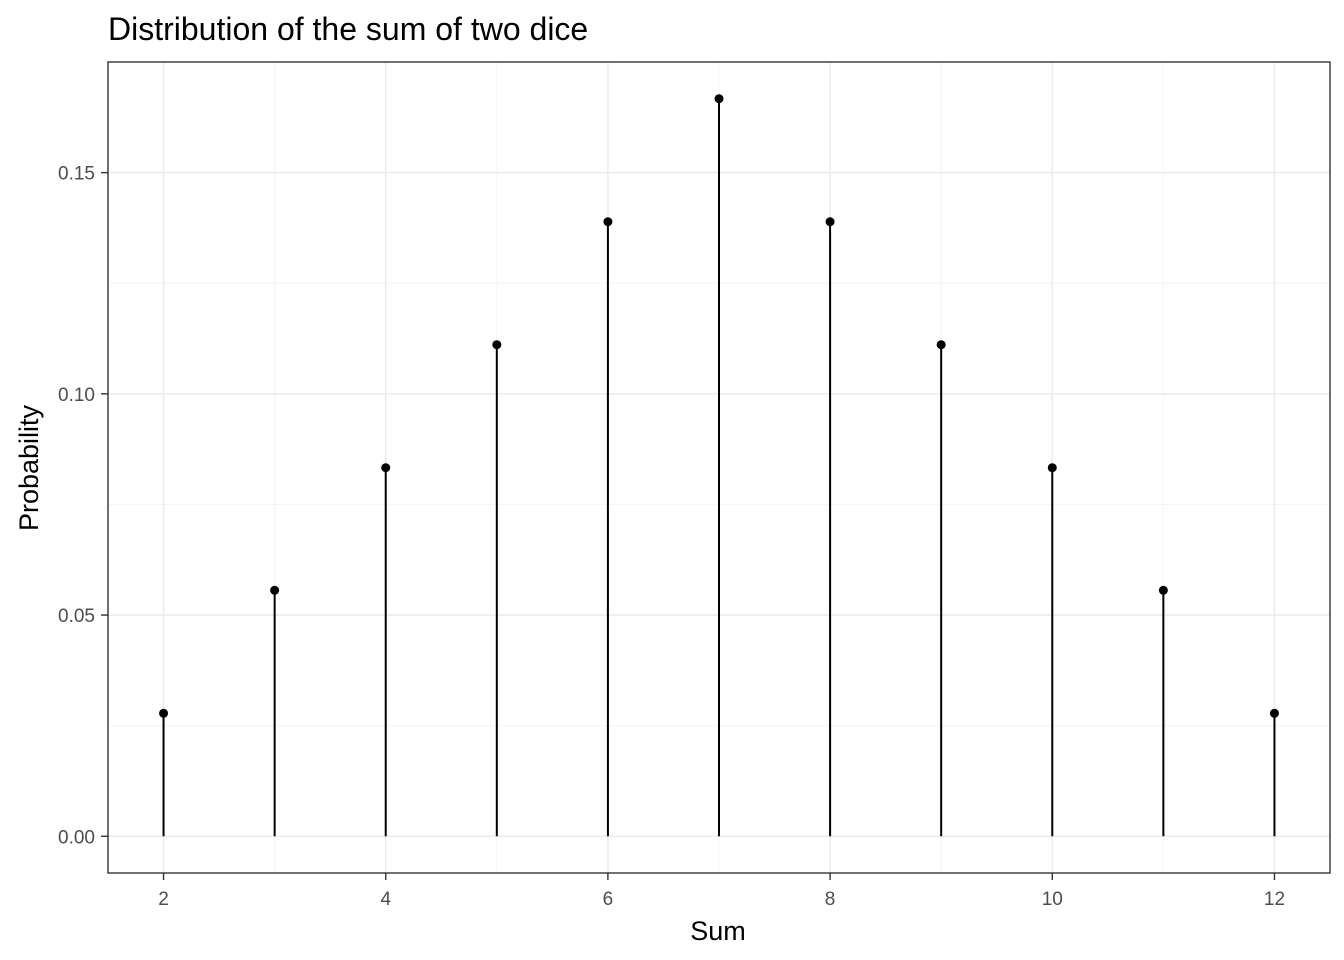  Describe the element at coordinates (76, 174) in the screenshot. I see `y-tick-label: 0.15` at that location.